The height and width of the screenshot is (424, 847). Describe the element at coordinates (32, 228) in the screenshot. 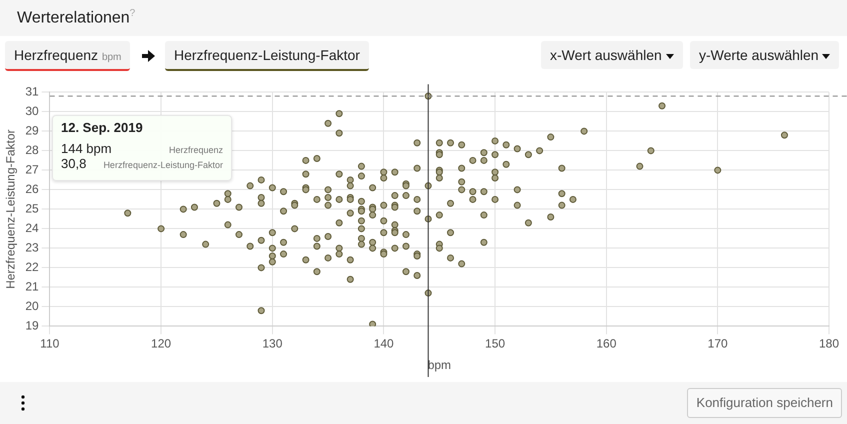

I see `y-tick-label: 24` at that location.